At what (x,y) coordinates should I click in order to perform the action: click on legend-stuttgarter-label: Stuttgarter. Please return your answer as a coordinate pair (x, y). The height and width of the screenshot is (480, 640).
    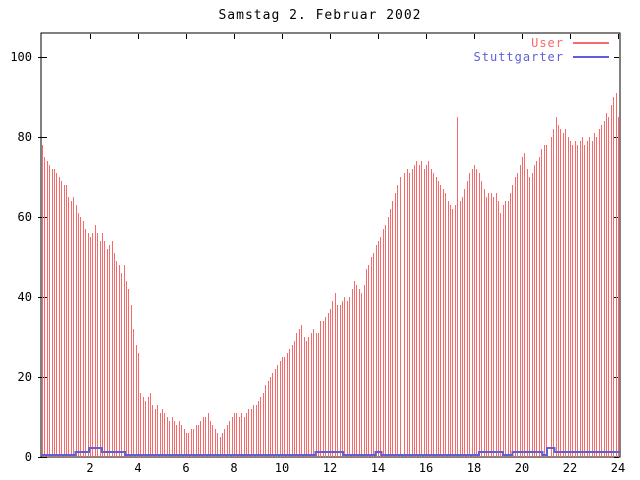
    Looking at the image, I should click on (518, 57).